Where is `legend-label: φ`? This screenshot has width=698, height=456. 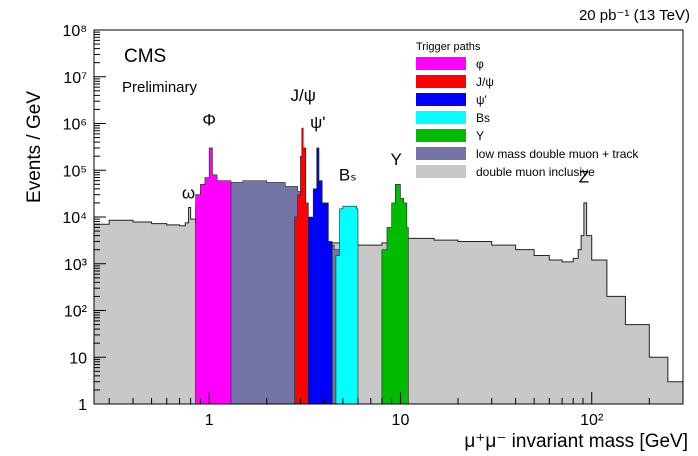 legend-label: φ is located at coordinates (480, 64).